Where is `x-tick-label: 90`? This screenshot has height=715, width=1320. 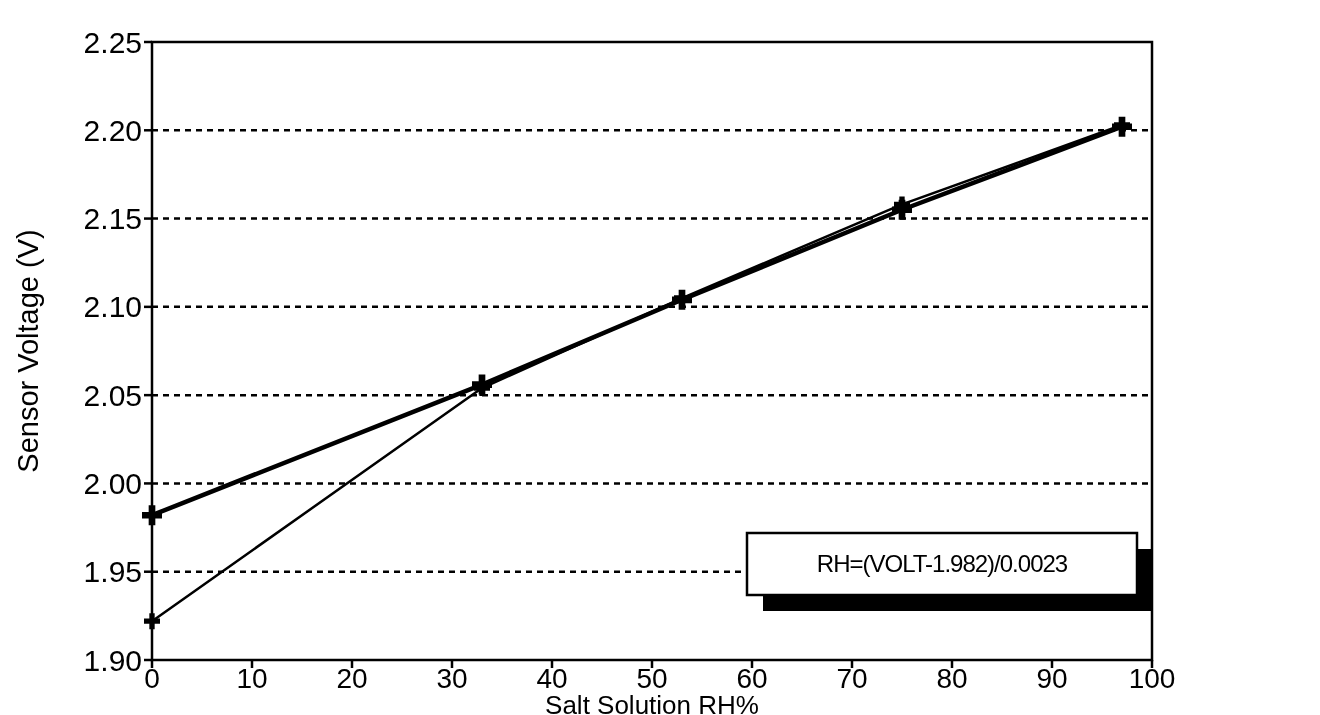 x-tick-label: 90 is located at coordinates (1052, 678).